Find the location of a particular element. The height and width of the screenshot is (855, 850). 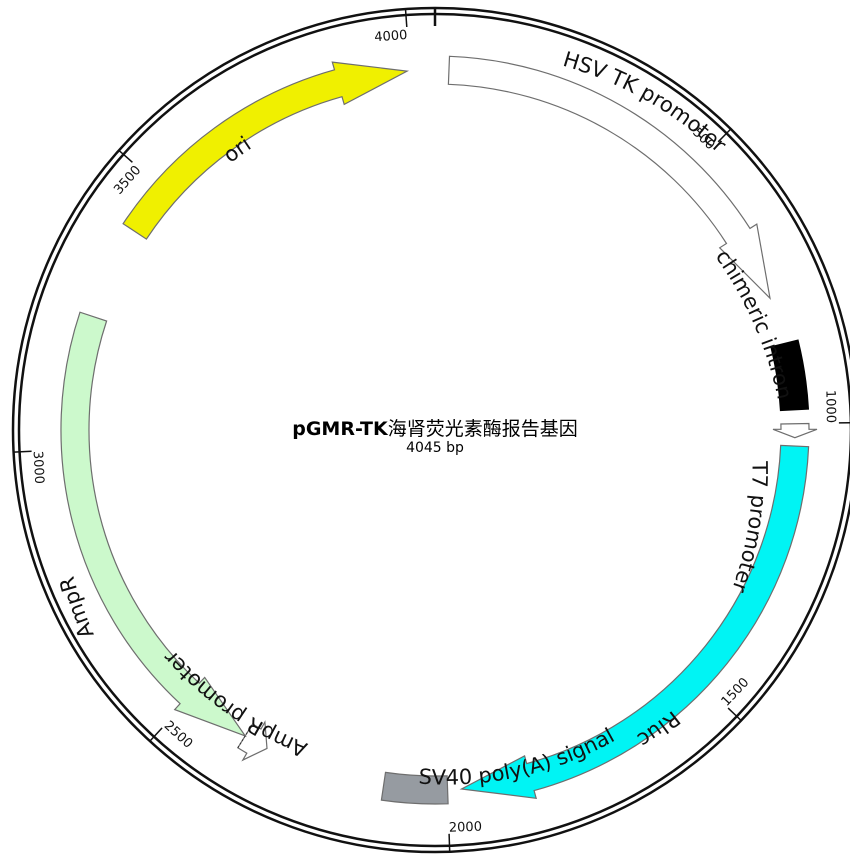

feature-hsv-tk-promoter is located at coordinates (609, 177).